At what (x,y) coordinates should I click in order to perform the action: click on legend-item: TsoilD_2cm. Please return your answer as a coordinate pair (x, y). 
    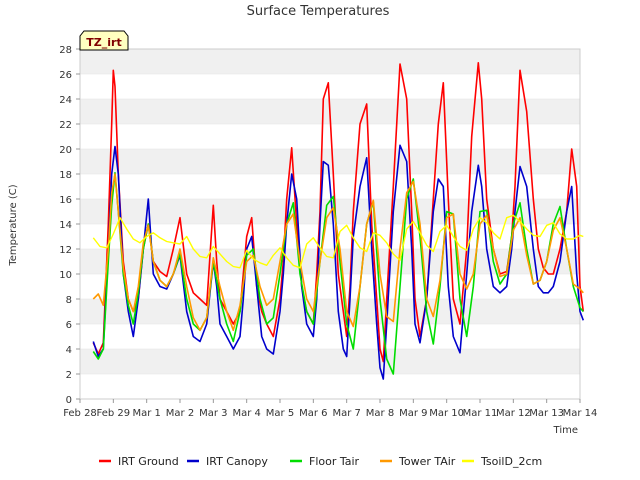
    Looking at the image, I should click on (502, 461).